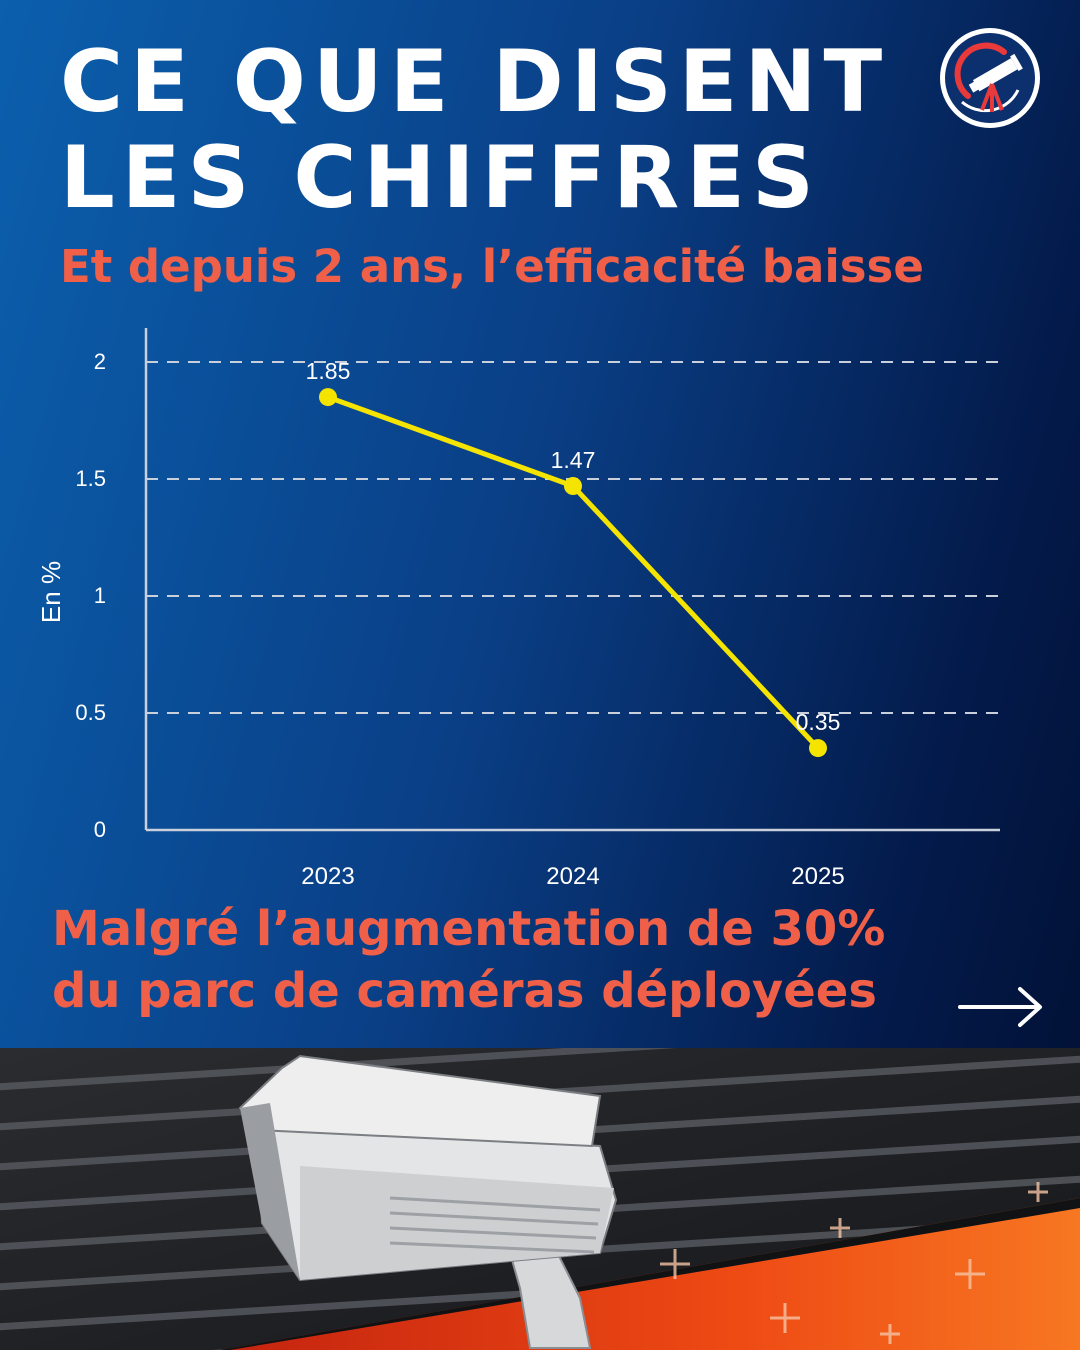 Image resolution: width=1080 pixels, height=1350 pixels. Describe the element at coordinates (817, 876) in the screenshot. I see `x-tick-label: 2025` at that location.